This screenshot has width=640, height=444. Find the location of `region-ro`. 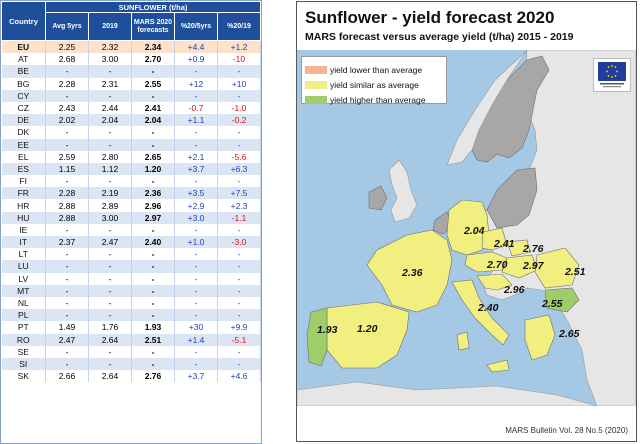

region-ro is located at coordinates (557, 268).